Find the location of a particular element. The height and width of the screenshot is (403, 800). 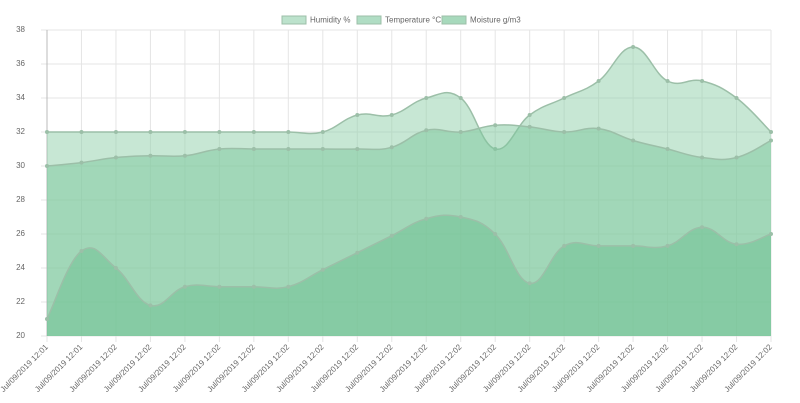

y-tick-label: 32 is located at coordinates (20, 131).